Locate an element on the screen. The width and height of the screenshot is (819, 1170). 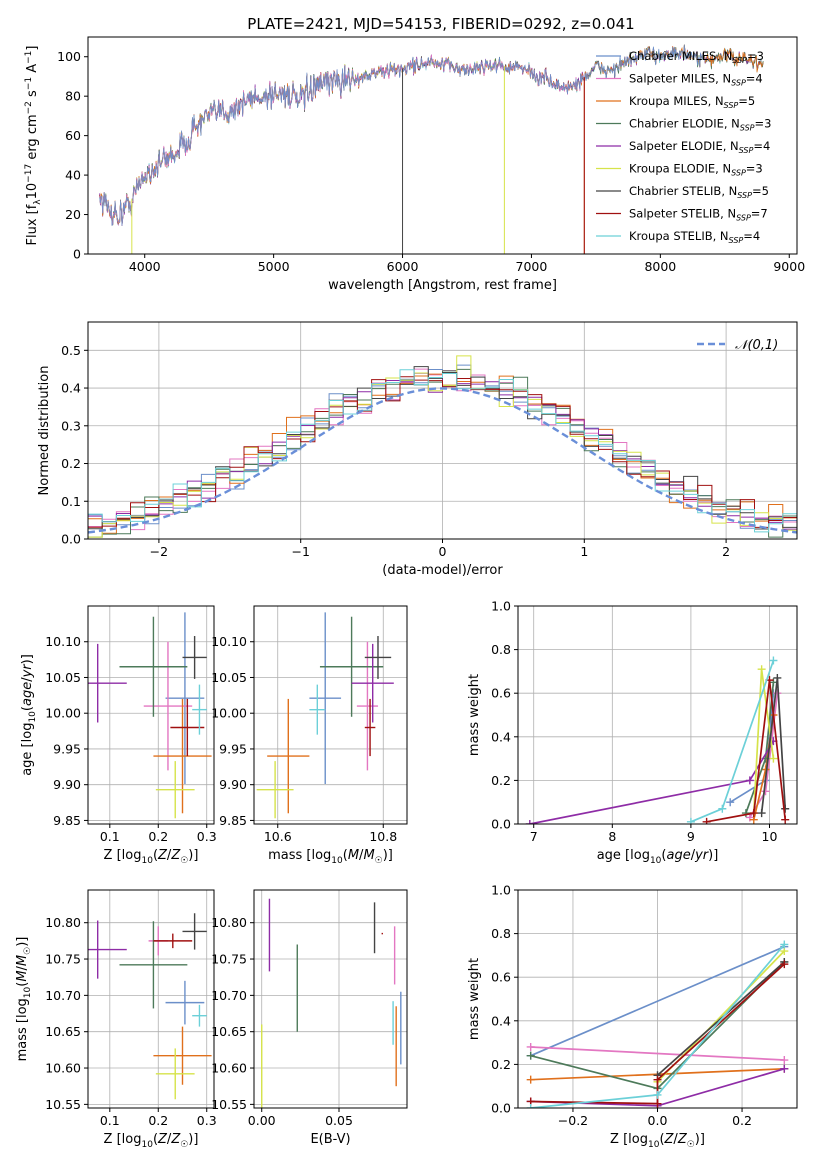
x-tick-label: −0.2 is located at coordinates (573, 1120).